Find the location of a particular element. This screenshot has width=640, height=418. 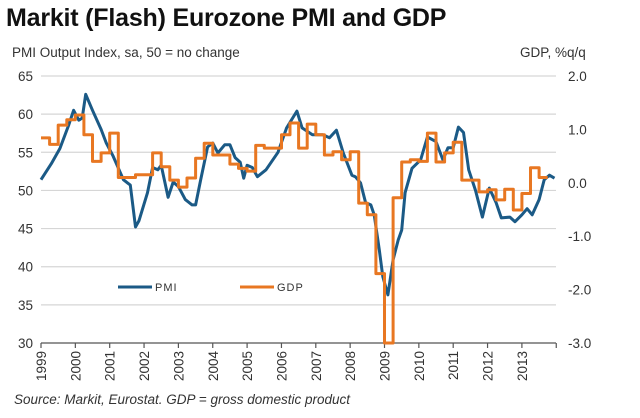

left-y-tick-labels: 30 35 40 45 50 55 60 65 is located at coordinates (25, 210).